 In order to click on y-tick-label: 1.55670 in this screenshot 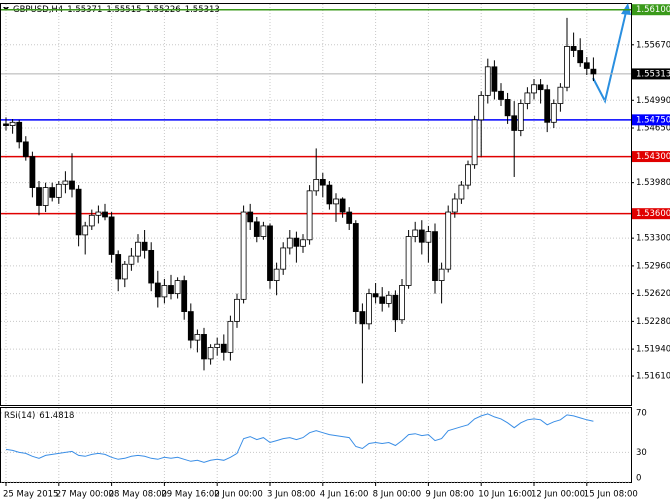, I will do `click(653, 45)`.